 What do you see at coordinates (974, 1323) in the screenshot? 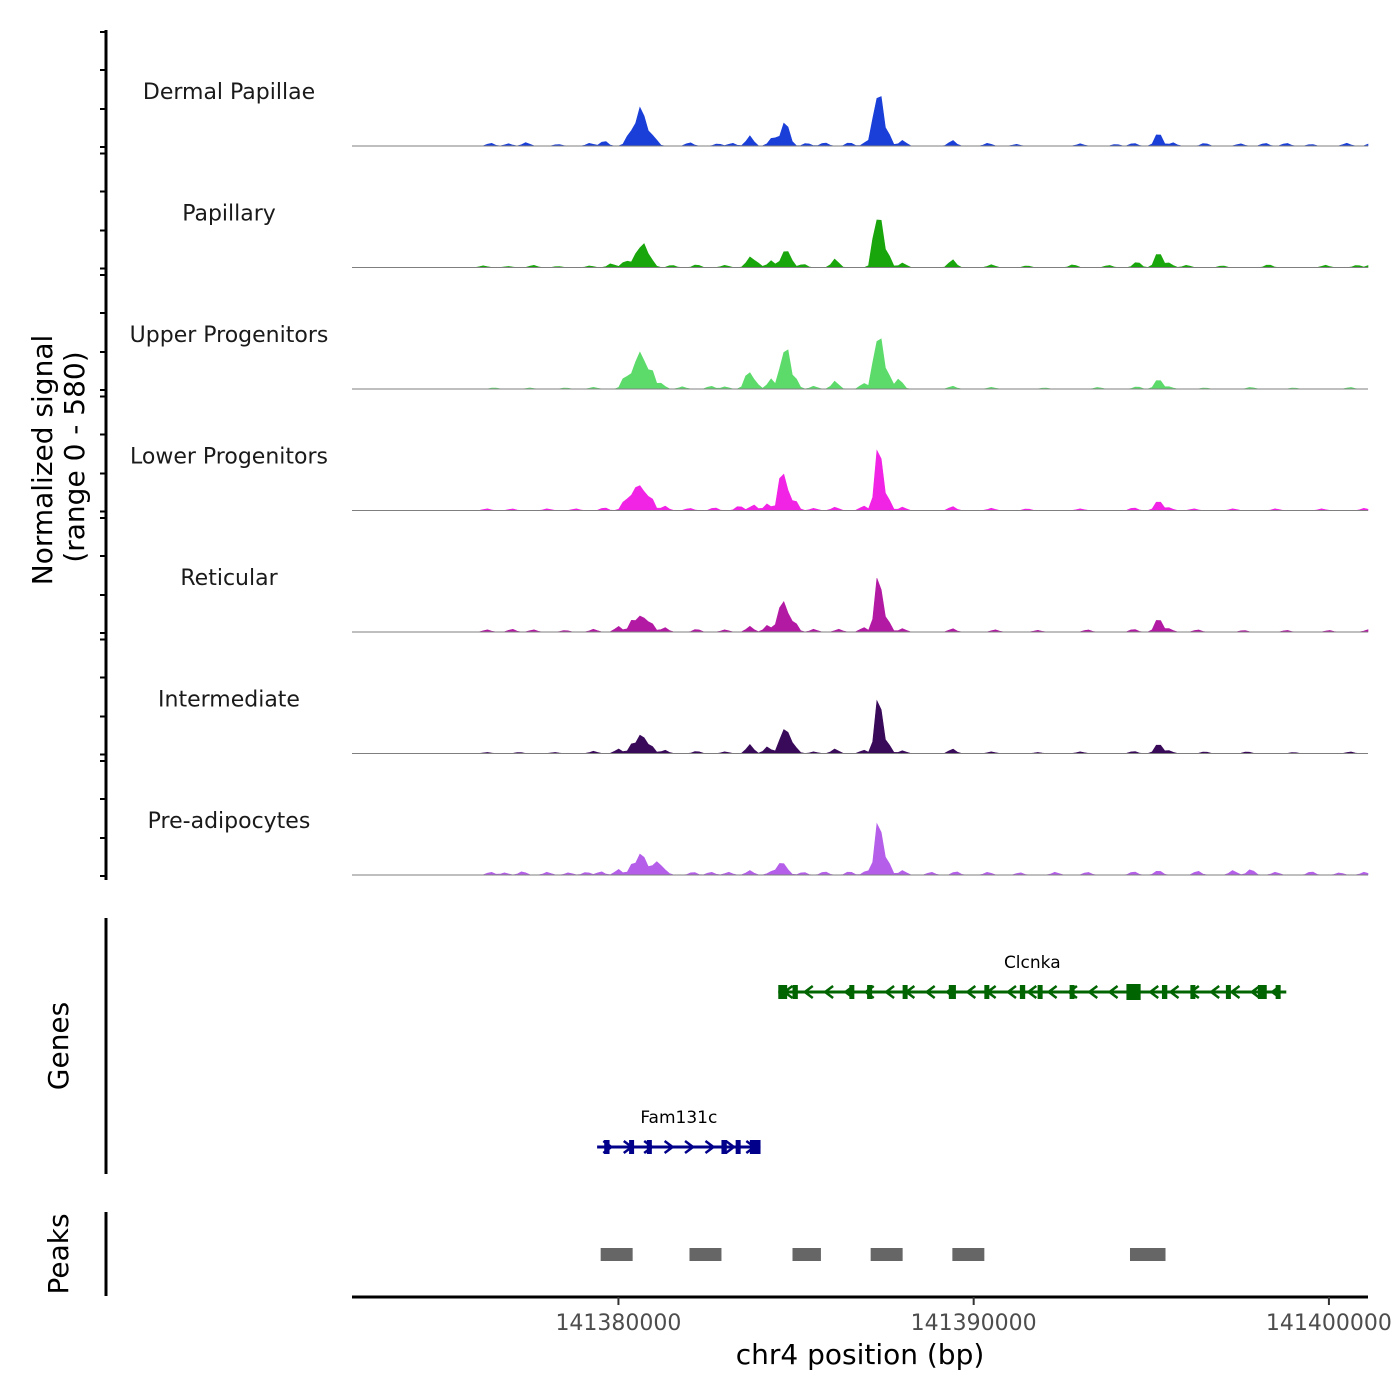
I see `x-tick-label: 141390000` at bounding box center [974, 1323].